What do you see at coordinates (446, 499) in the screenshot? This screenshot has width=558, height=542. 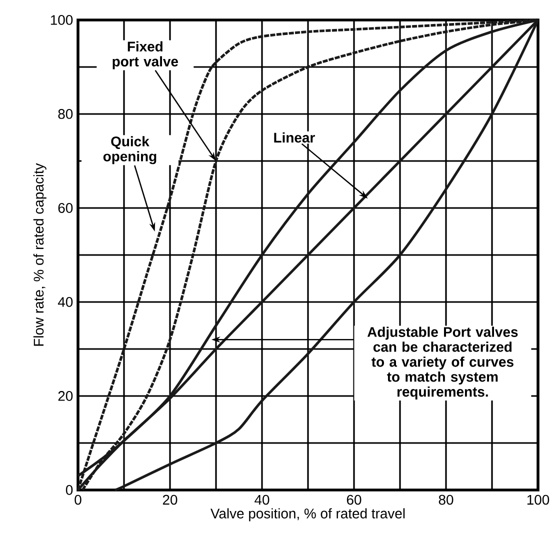 I see `x-tick-label: 80` at bounding box center [446, 499].